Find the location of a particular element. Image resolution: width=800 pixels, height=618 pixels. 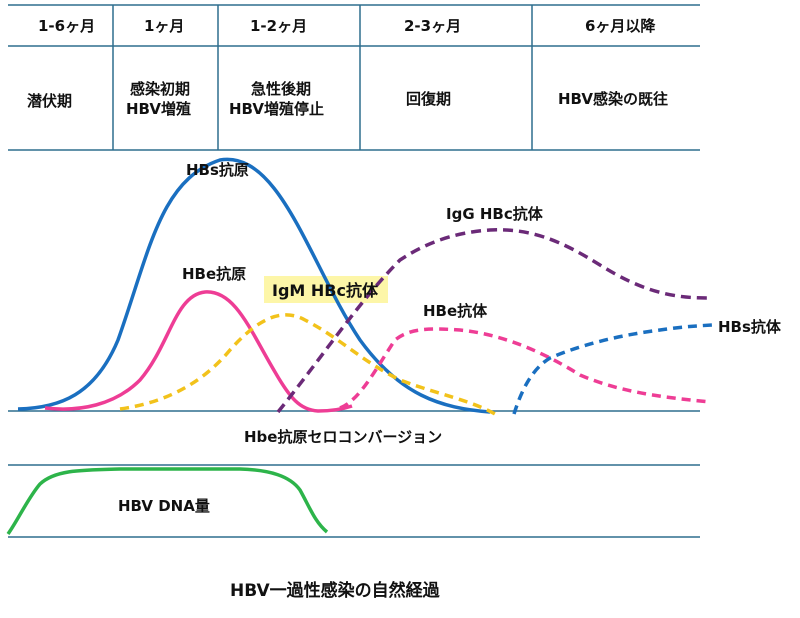

stage-1-line-1: 潜伏期 is located at coordinates (49, 101).